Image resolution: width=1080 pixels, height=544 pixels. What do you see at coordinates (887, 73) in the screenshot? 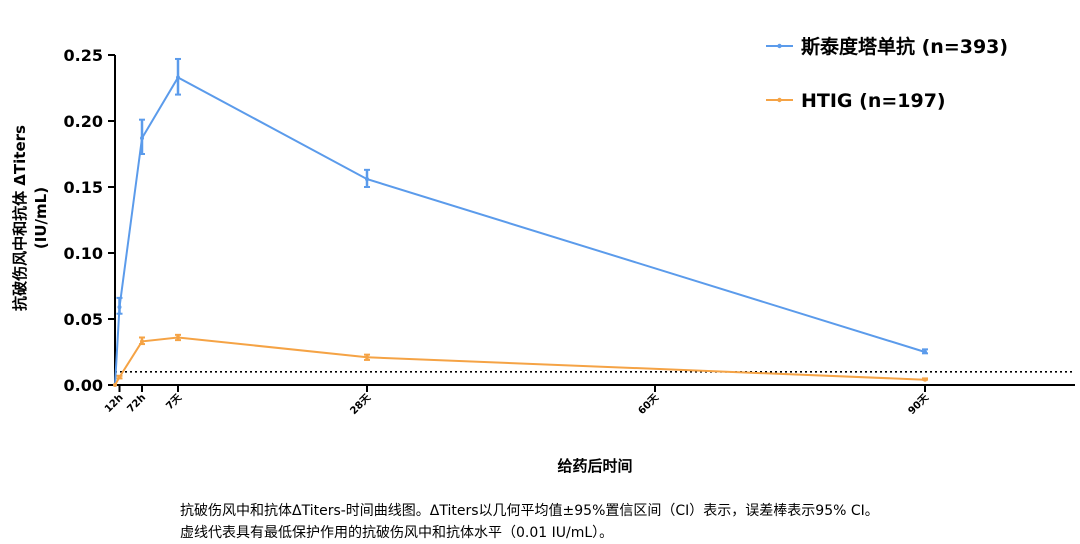
I see `legend: 斯泰度塔单抗 (n=393) HTIG (n=197)` at bounding box center [887, 73].